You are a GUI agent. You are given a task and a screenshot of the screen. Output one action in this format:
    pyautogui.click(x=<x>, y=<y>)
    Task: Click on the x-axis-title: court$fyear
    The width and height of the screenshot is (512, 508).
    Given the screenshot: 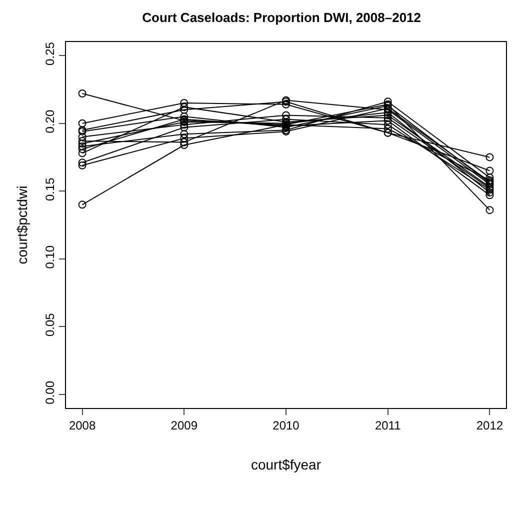 What is the action you would take?
    pyautogui.click(x=286, y=464)
    